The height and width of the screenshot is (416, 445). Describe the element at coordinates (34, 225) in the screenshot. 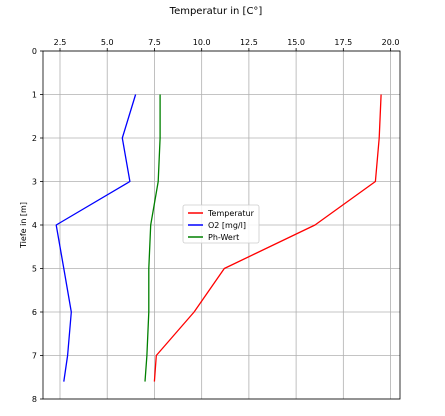

I see `y-tick-label: 4` at that location.